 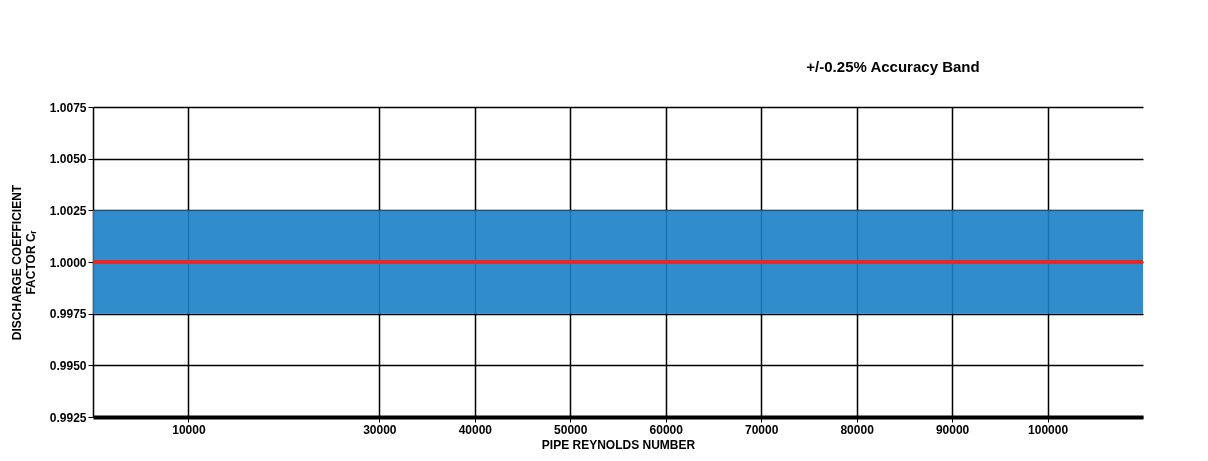 I want to click on x-tick-label: 50000, so click(x=571, y=429).